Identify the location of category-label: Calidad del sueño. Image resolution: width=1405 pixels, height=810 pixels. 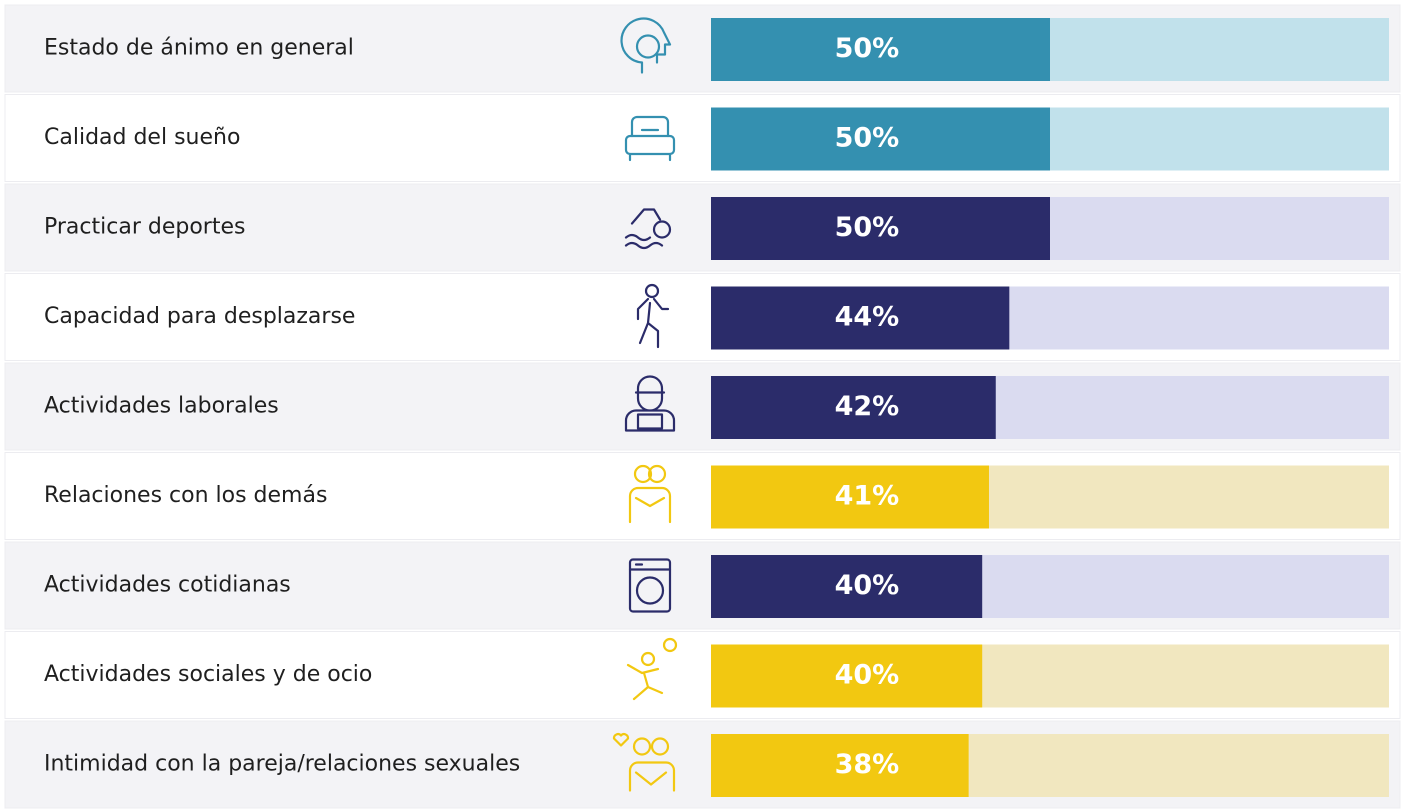
(142, 137).